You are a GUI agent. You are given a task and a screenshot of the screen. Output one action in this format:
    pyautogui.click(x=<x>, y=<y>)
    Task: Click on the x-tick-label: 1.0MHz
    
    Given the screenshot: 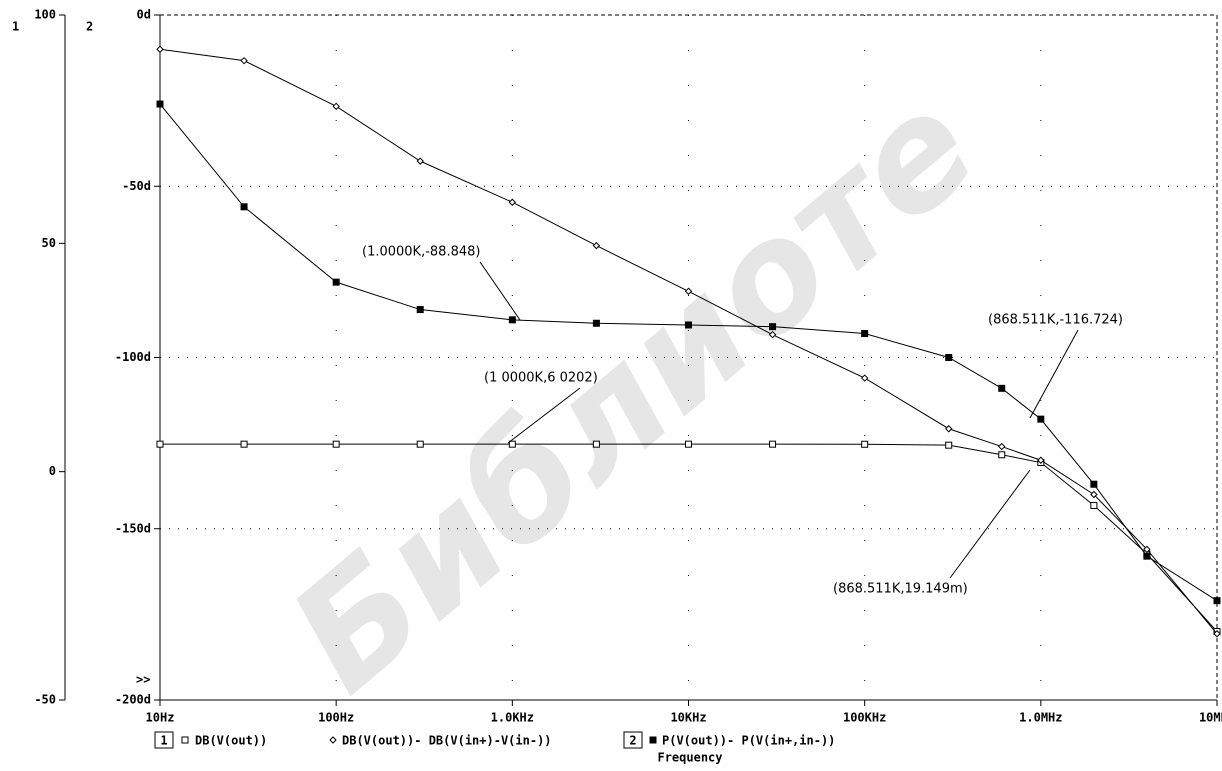 What is the action you would take?
    pyautogui.click(x=1040, y=718)
    